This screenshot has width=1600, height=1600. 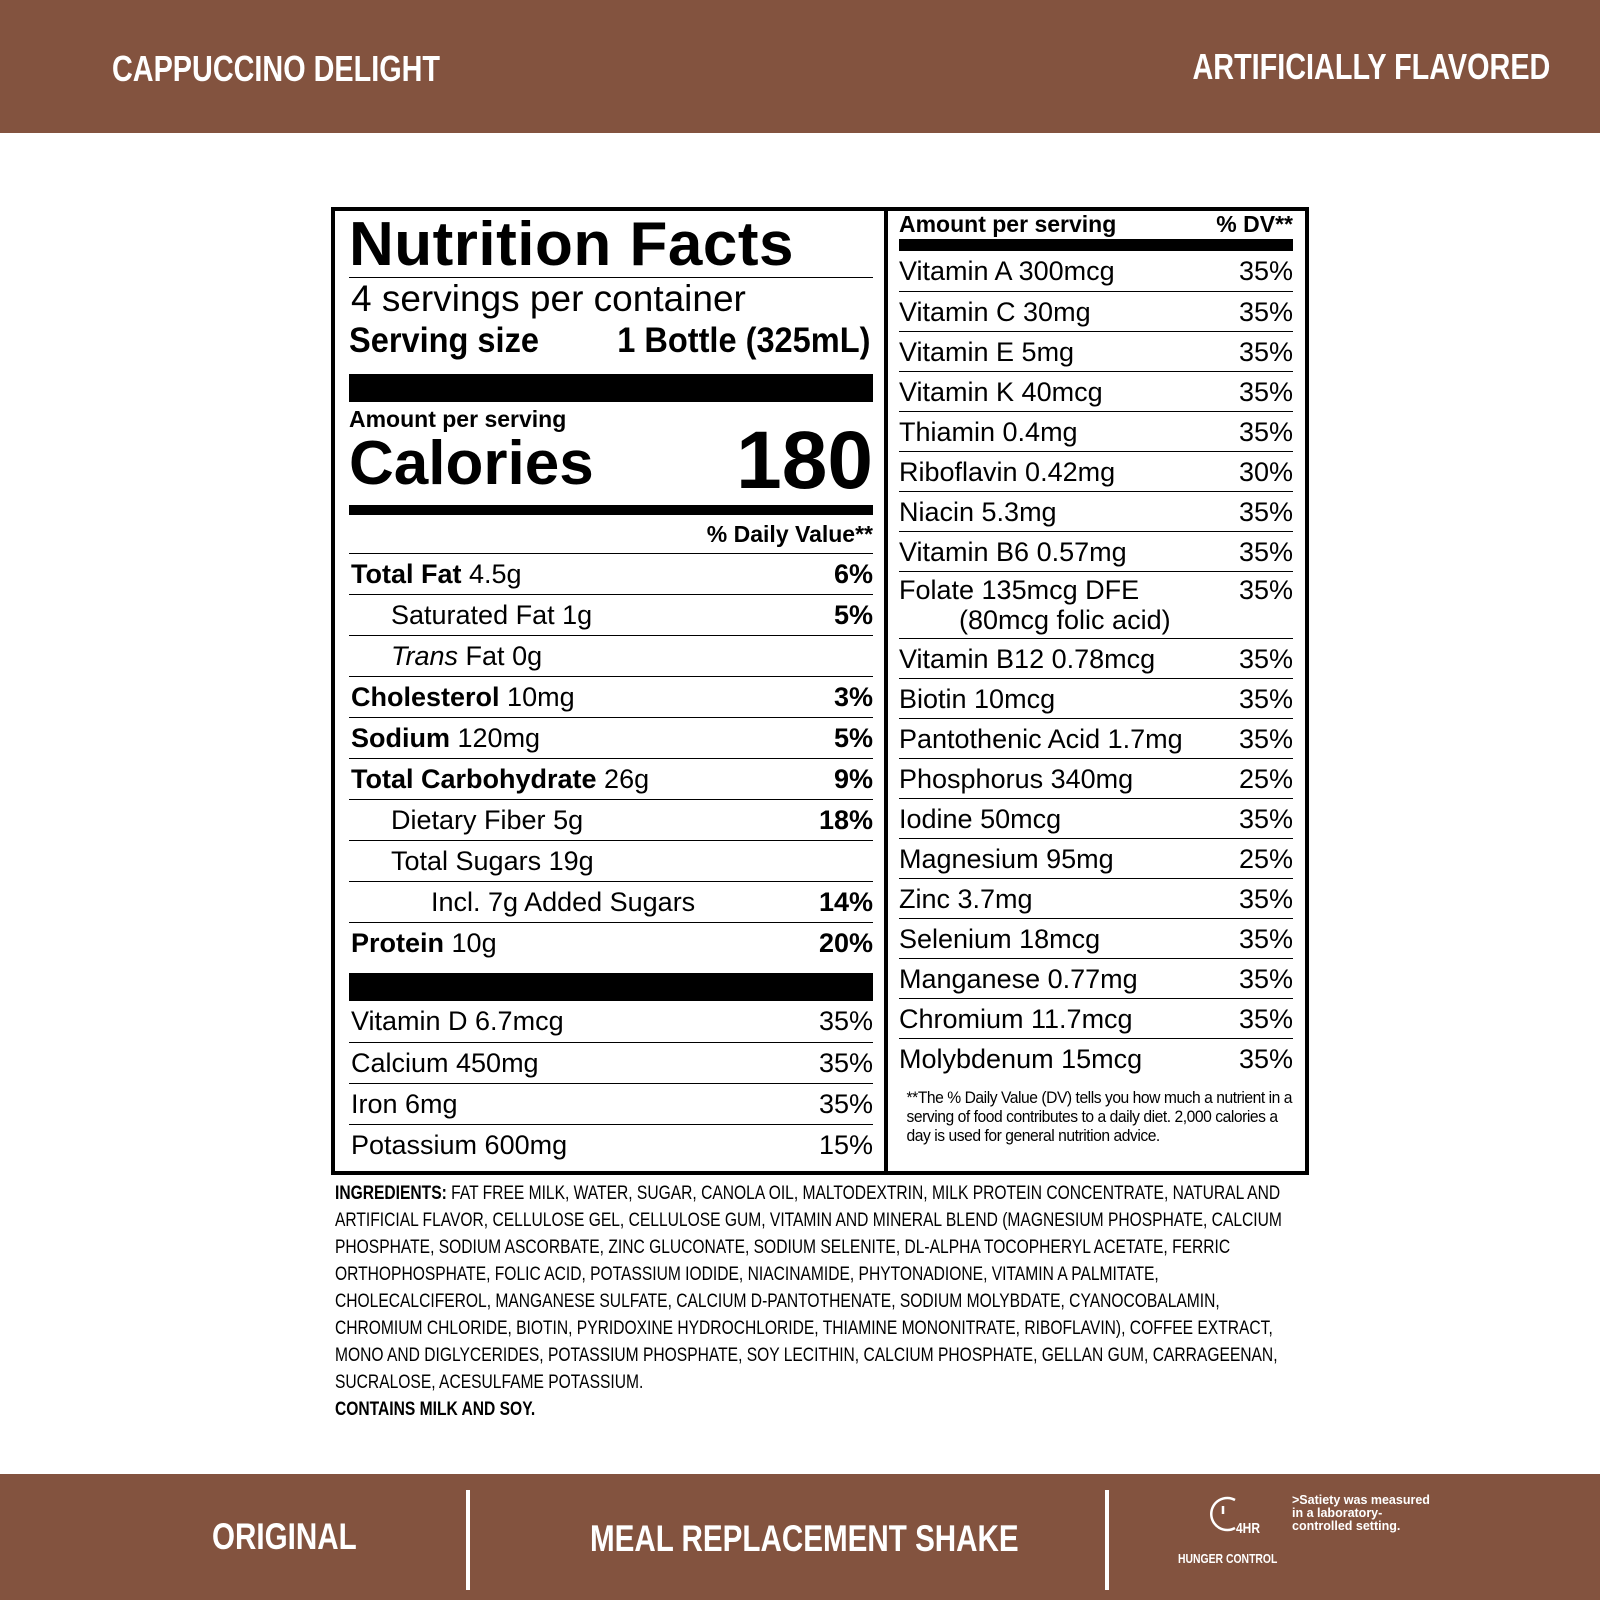 I want to click on nutrient-dv: 20%, so click(x=845, y=942).